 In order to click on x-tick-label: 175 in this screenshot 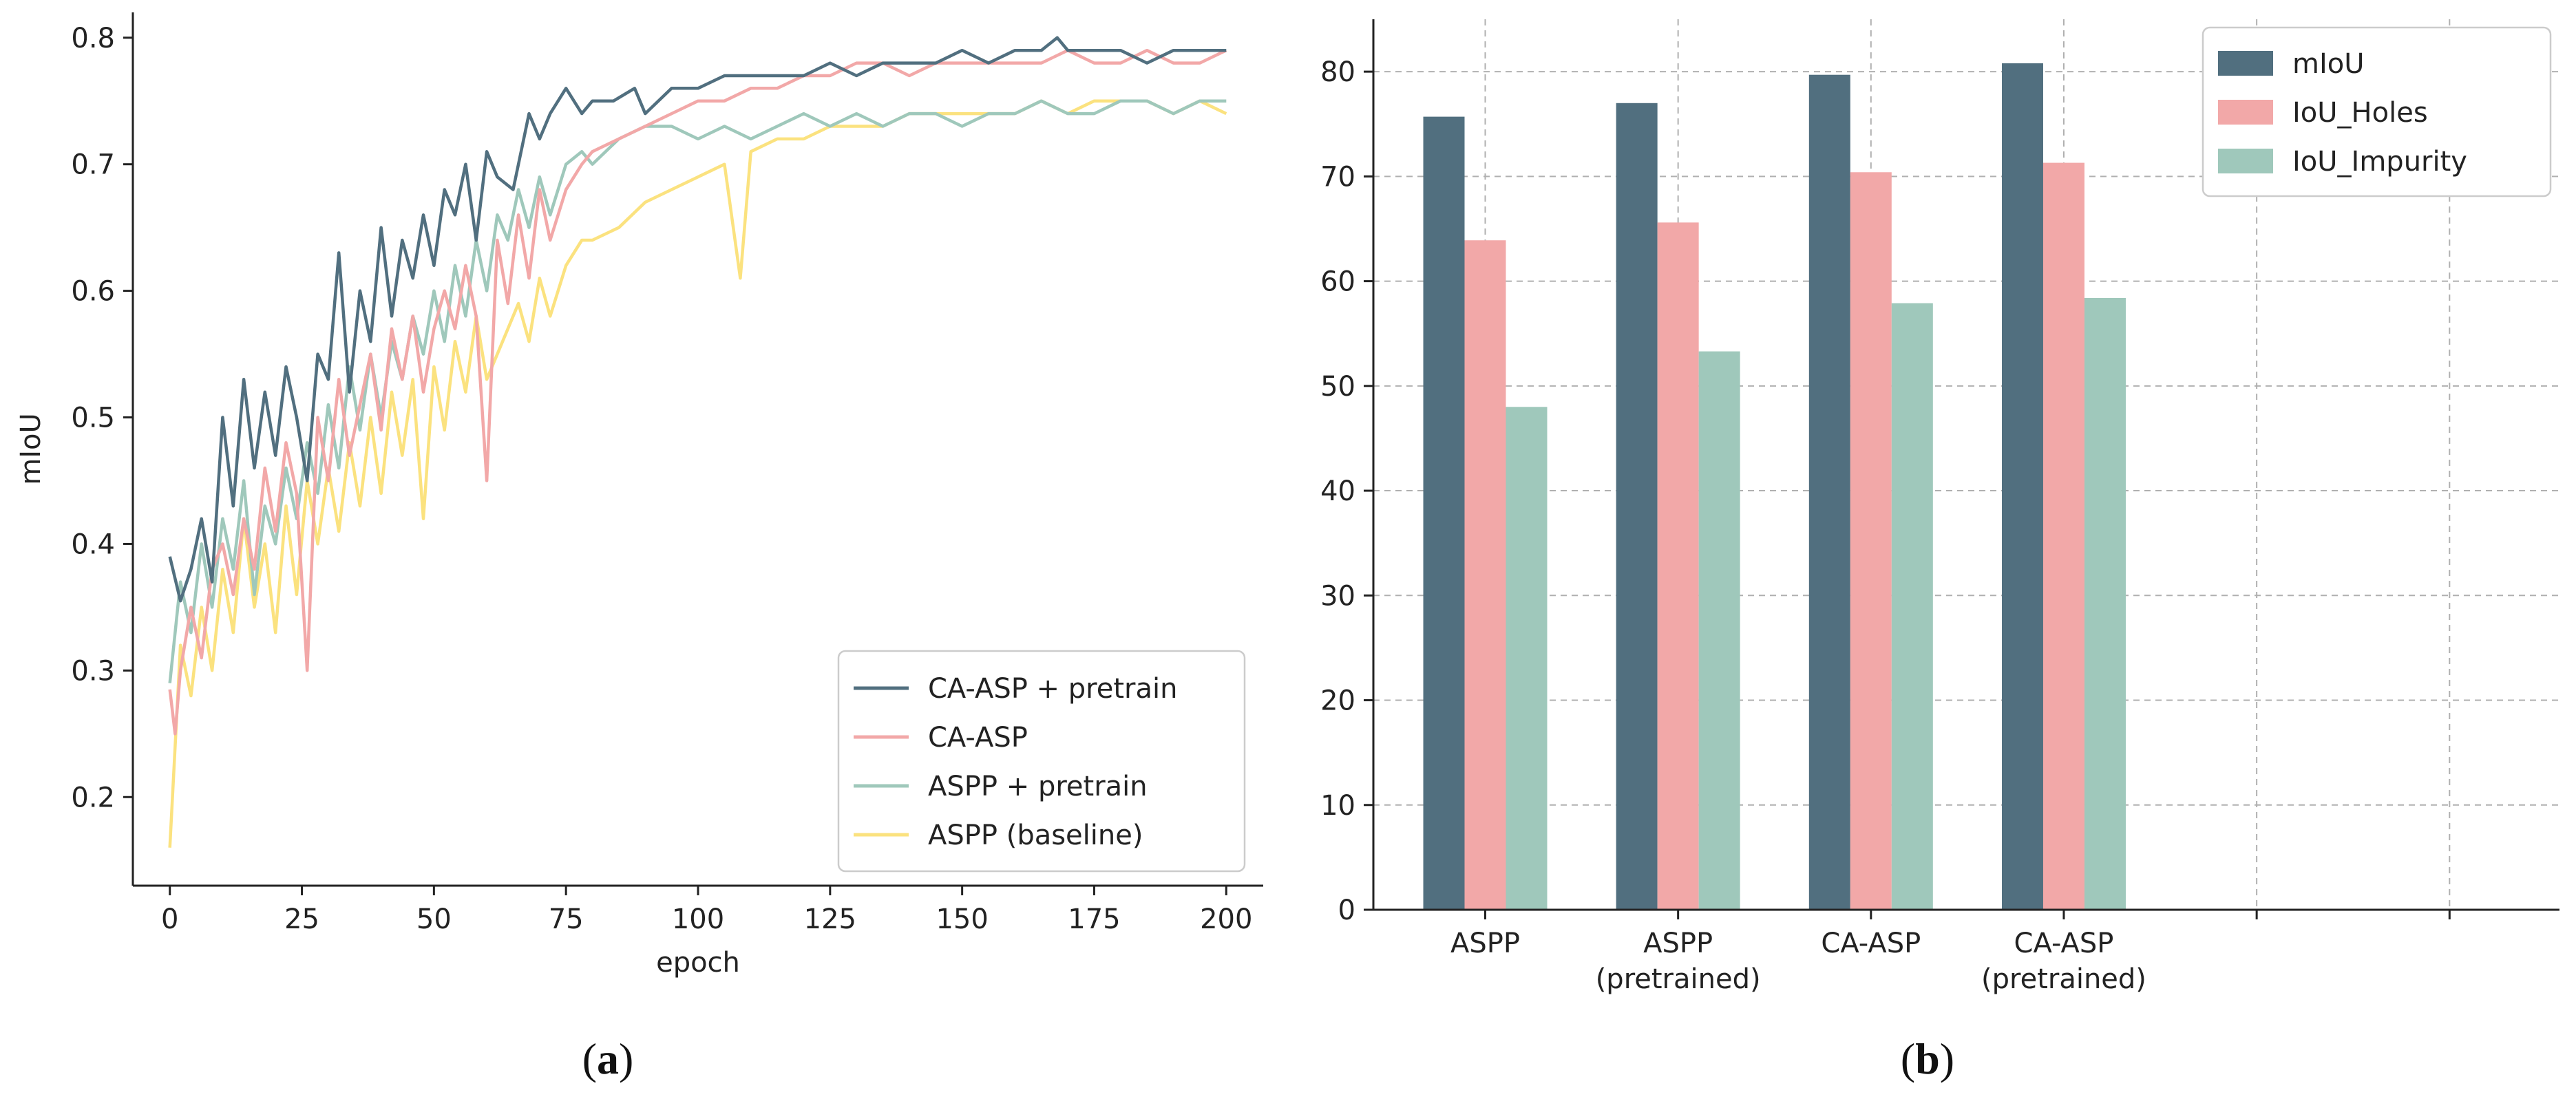, I will do `click(1094, 920)`.